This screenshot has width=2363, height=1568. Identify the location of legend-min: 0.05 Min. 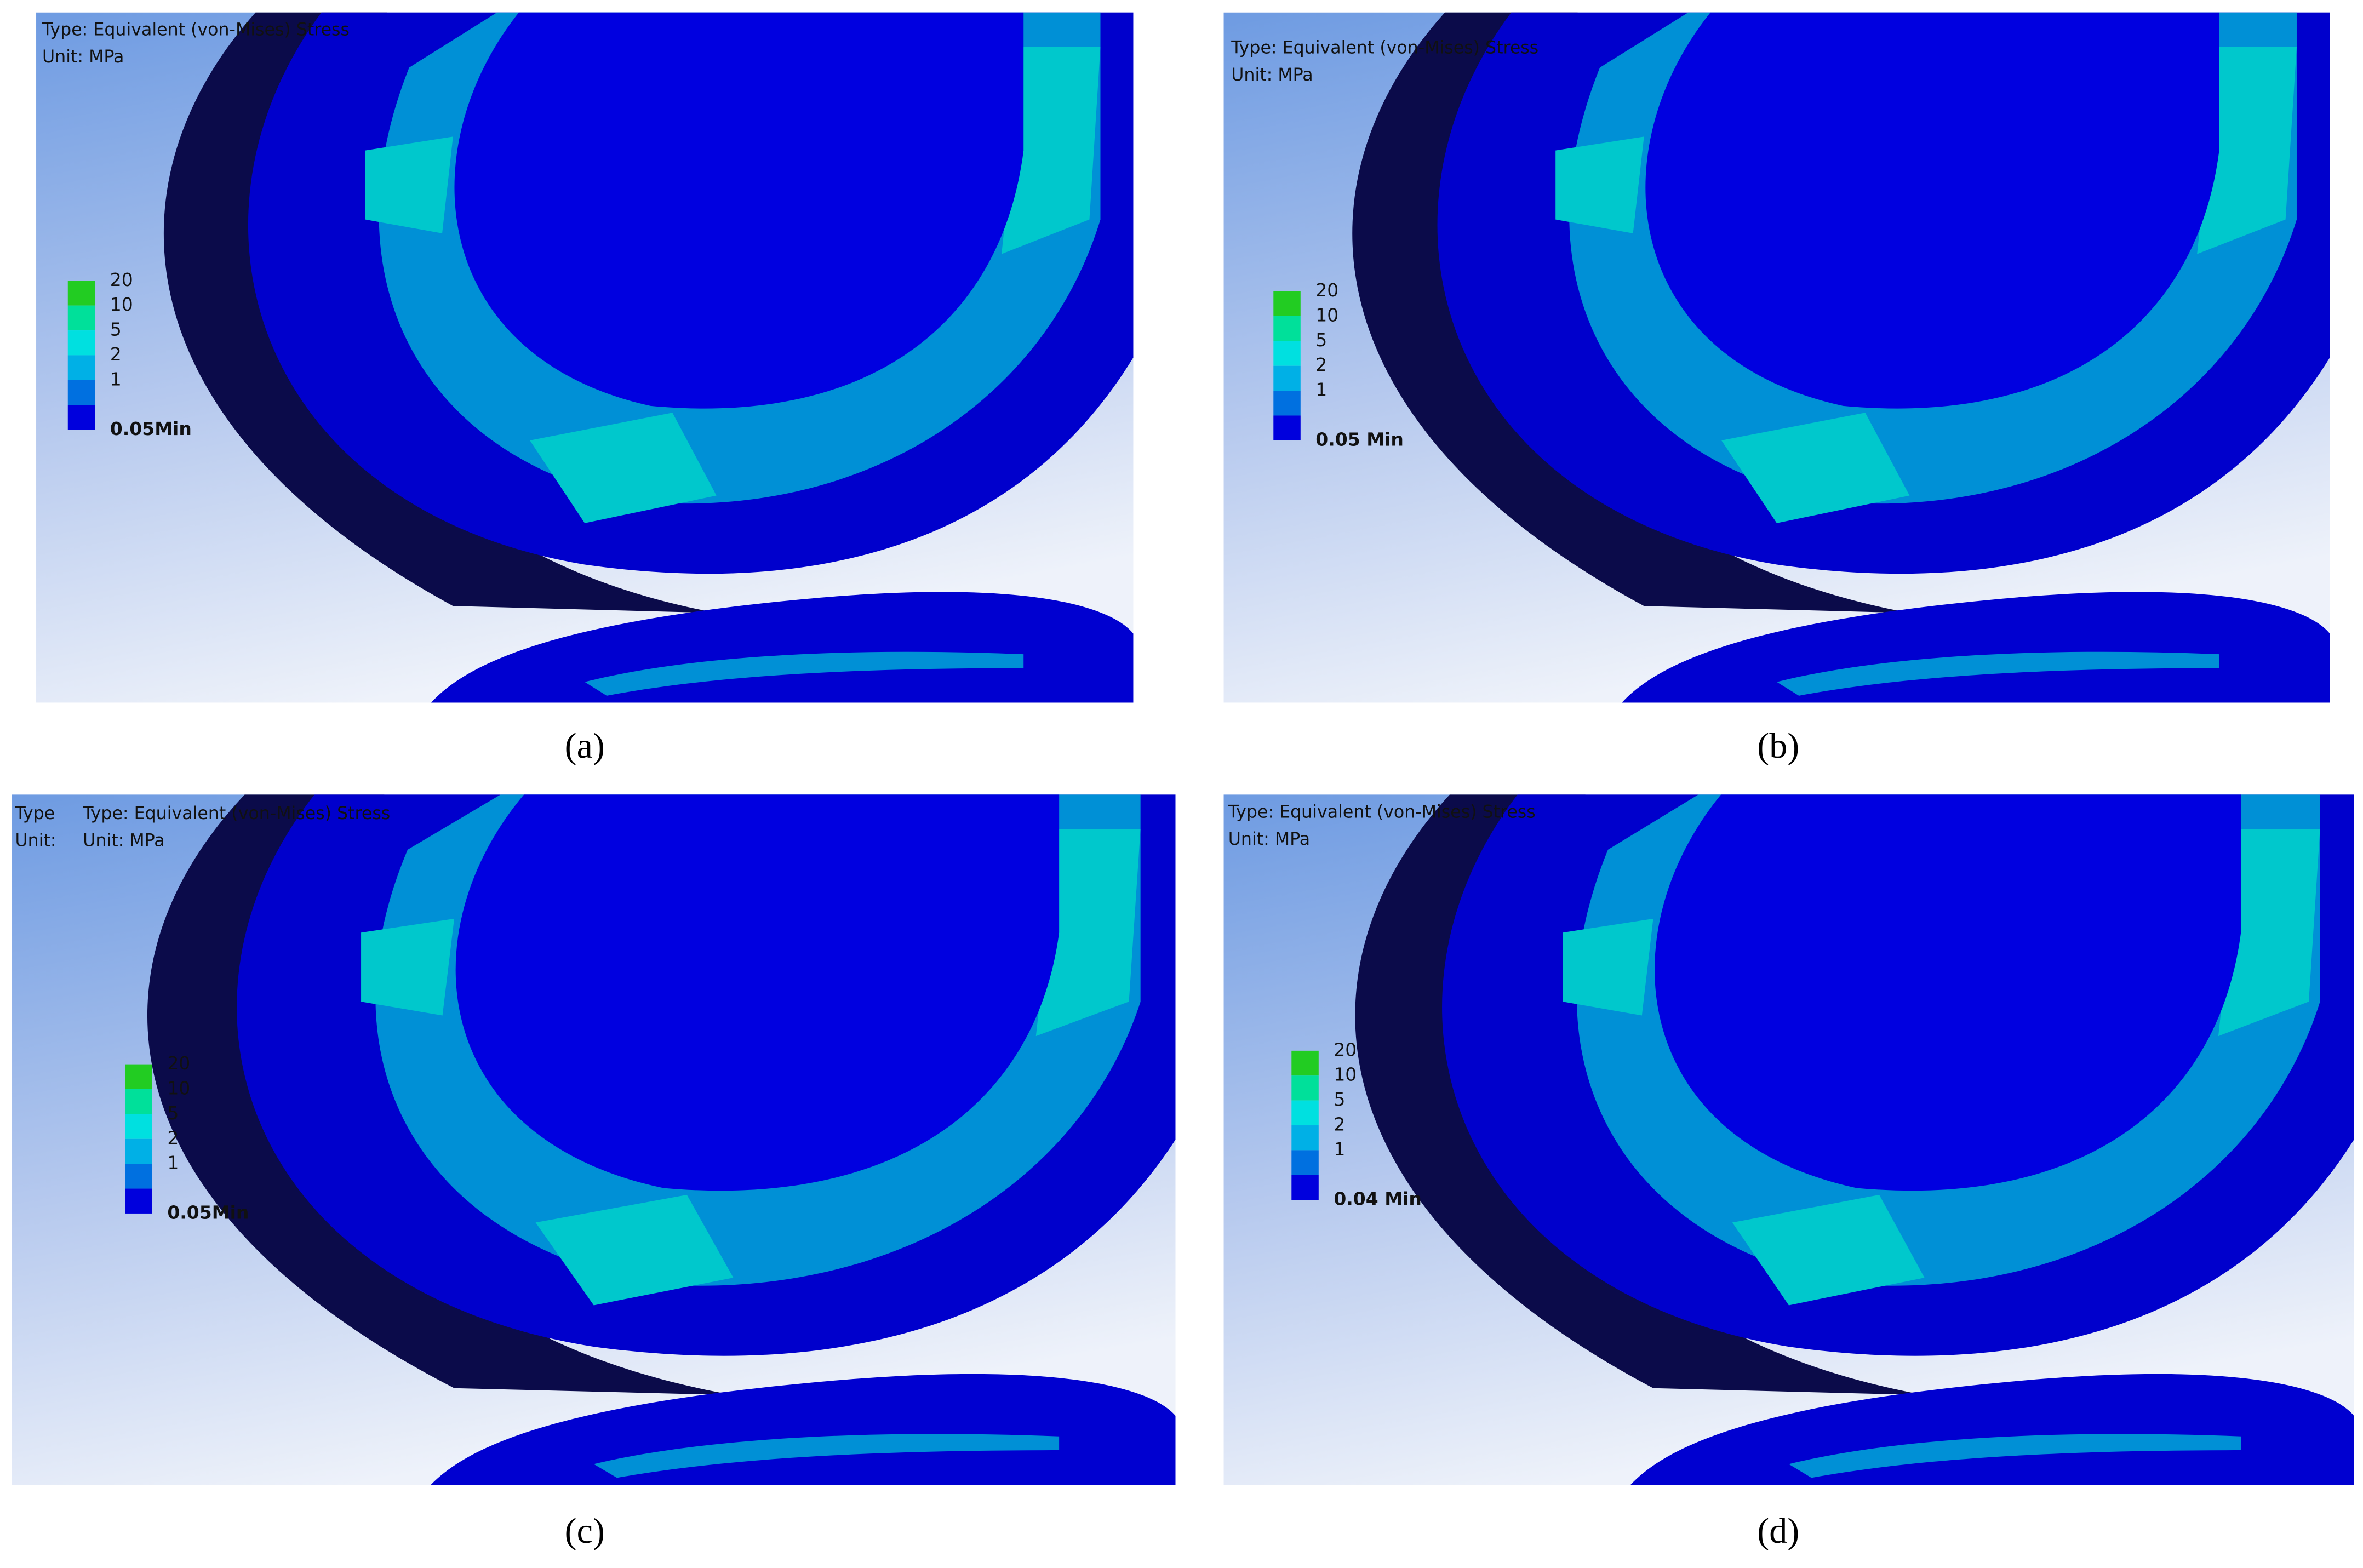
(1359, 439).